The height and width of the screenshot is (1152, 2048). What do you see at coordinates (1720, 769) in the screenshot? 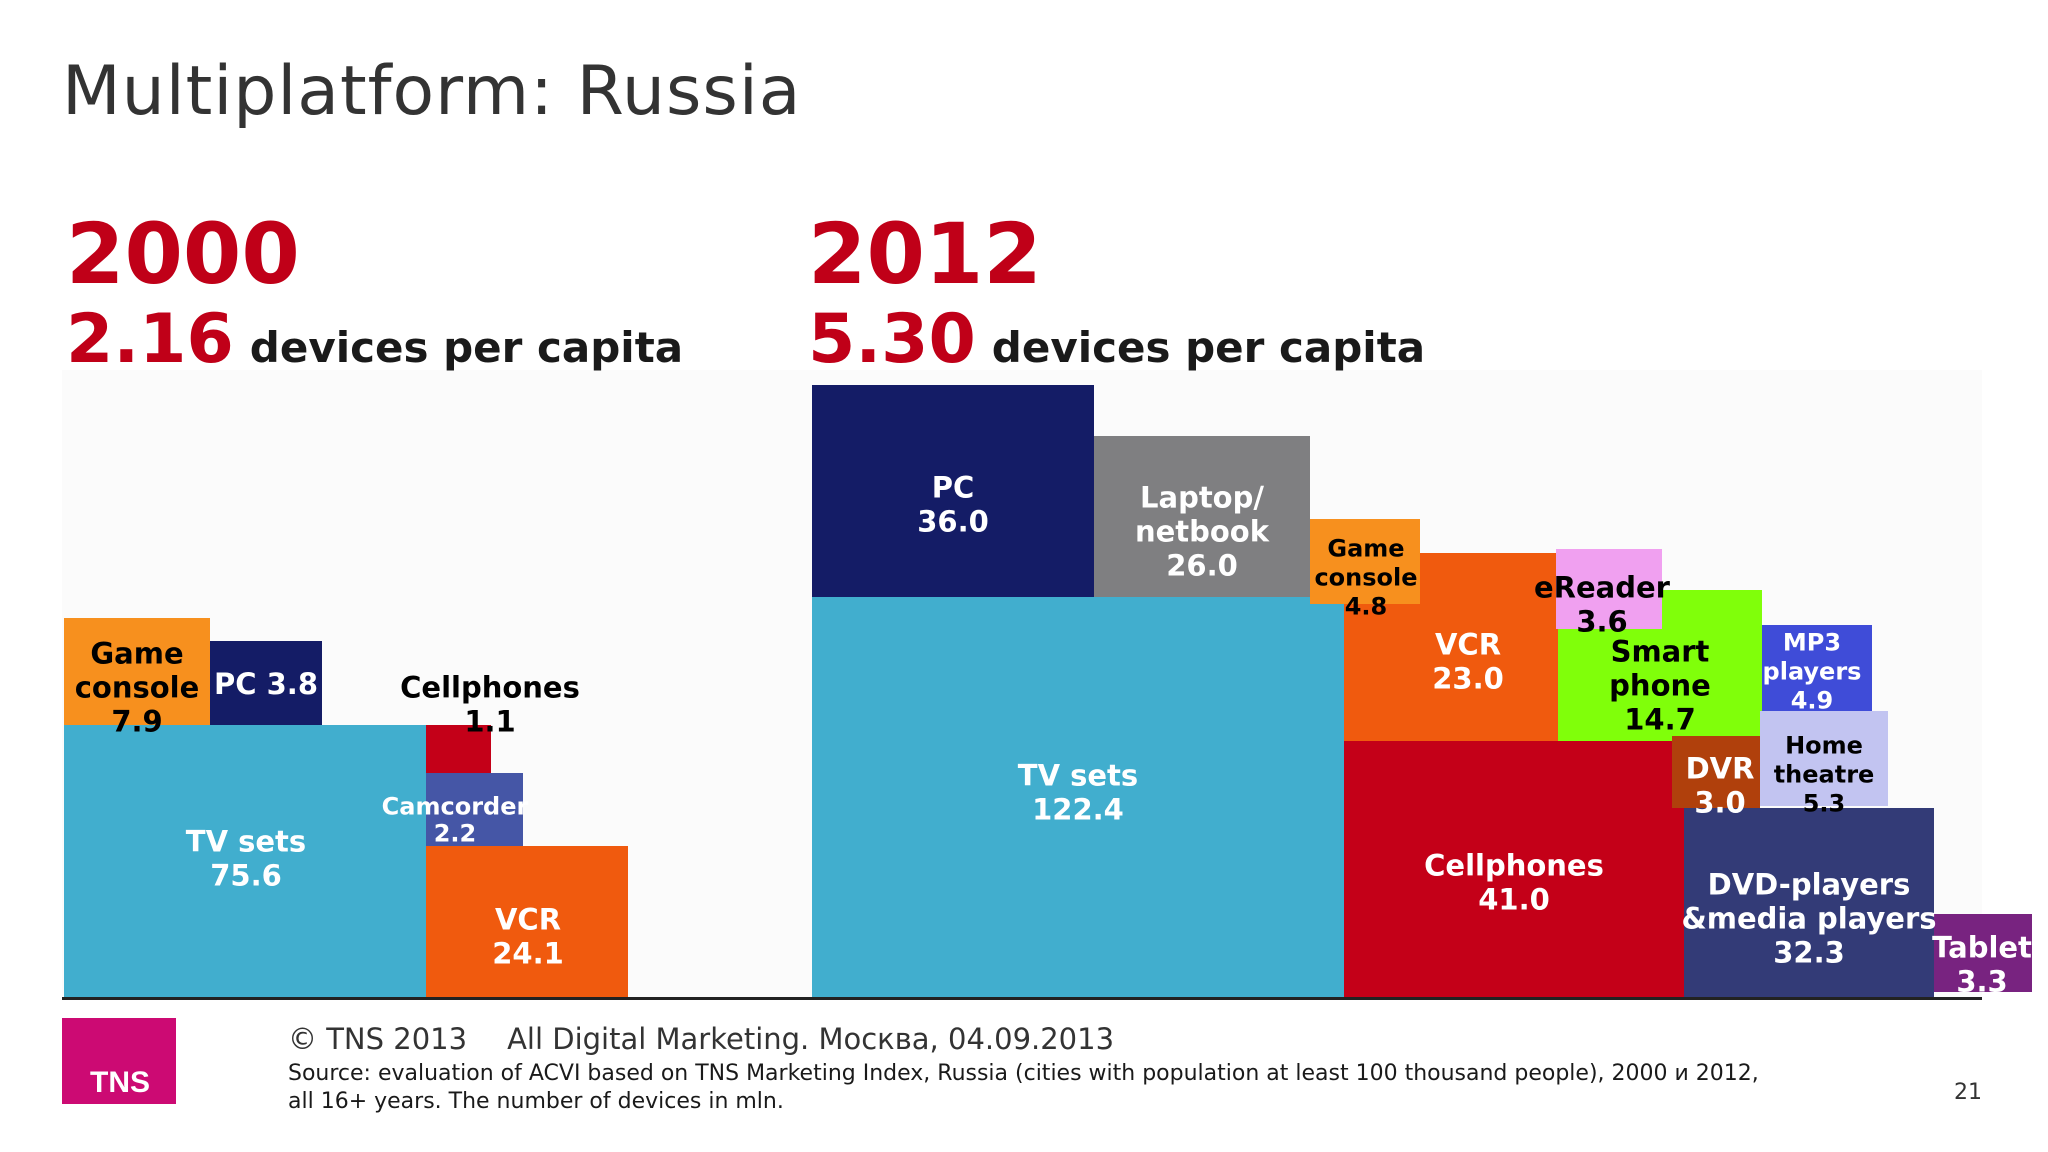
I see `tile-2012-dvr-label-1: DVR` at bounding box center [1720, 769].